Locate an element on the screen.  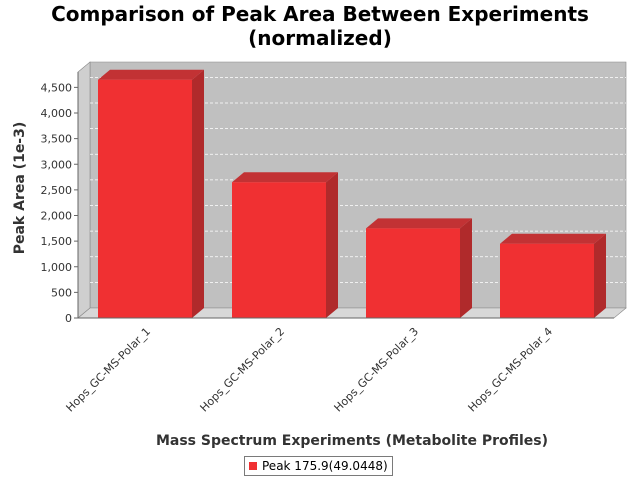
y-tick-label: 1,000 is located at coordinates (57, 267).